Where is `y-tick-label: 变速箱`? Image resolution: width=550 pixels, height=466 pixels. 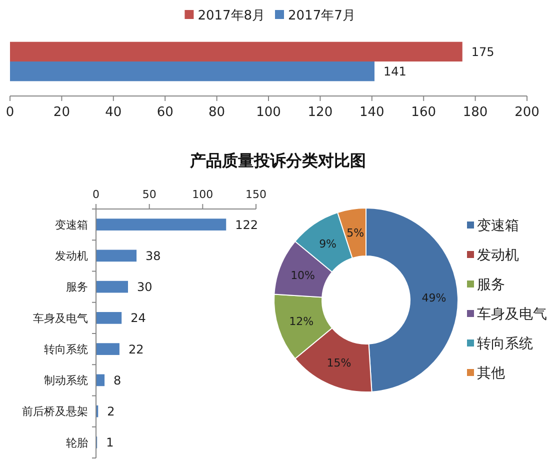 y-tick-label: 变速箱 is located at coordinates (71, 225).